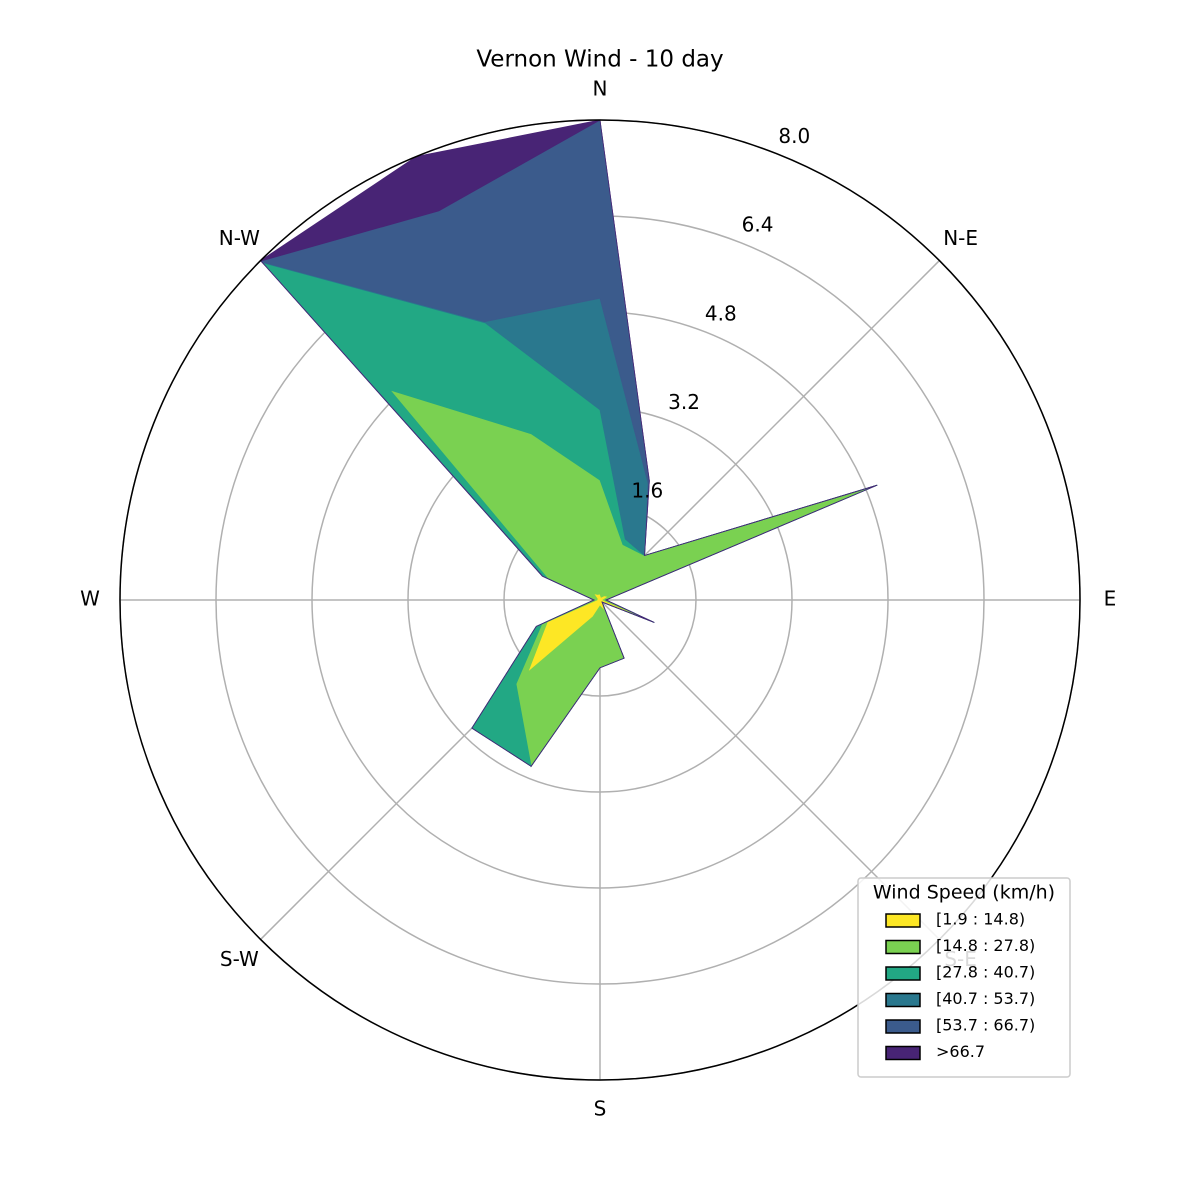 This screenshot has height=1200, width=1200. What do you see at coordinates (90, 599) in the screenshot?
I see `direction-label: W` at bounding box center [90, 599].